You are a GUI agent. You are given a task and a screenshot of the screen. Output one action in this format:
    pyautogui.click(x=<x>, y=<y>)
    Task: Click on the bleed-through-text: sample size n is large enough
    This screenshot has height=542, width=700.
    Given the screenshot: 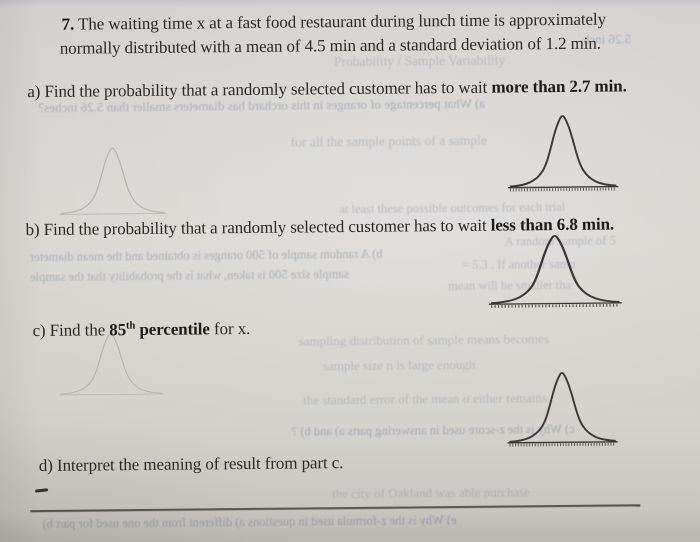 What is the action you would take?
    pyautogui.click(x=399, y=365)
    